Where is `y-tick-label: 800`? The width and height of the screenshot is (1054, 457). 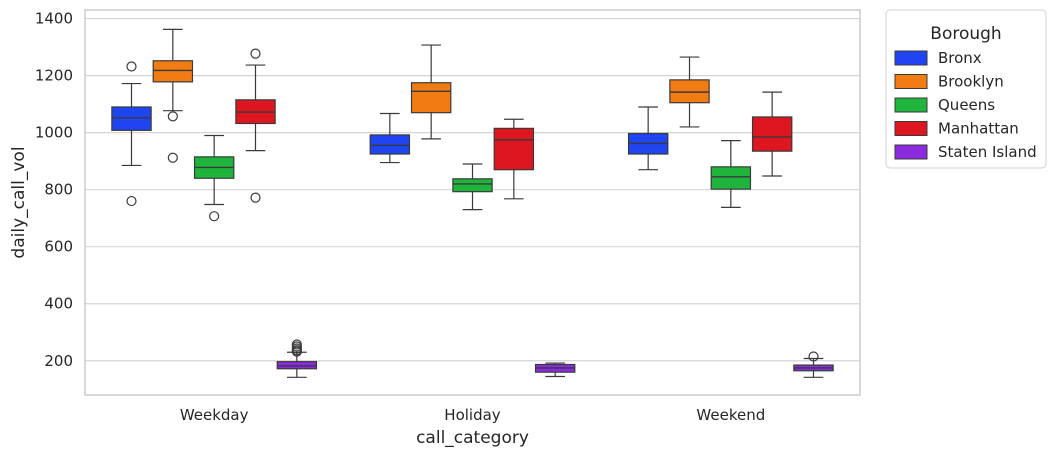
y-tick-label: 800 is located at coordinates (58, 190).